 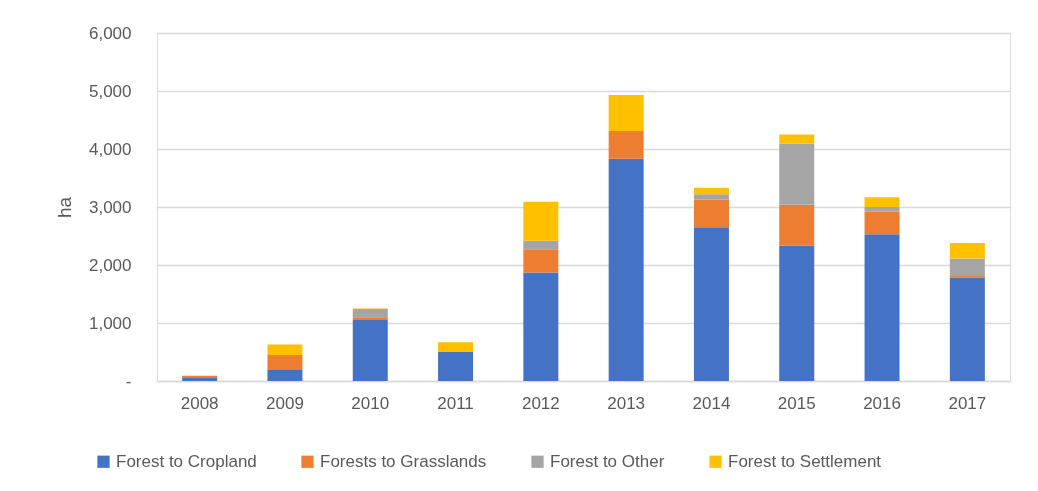 I want to click on x-tick-label: 2017, so click(x=967, y=403).